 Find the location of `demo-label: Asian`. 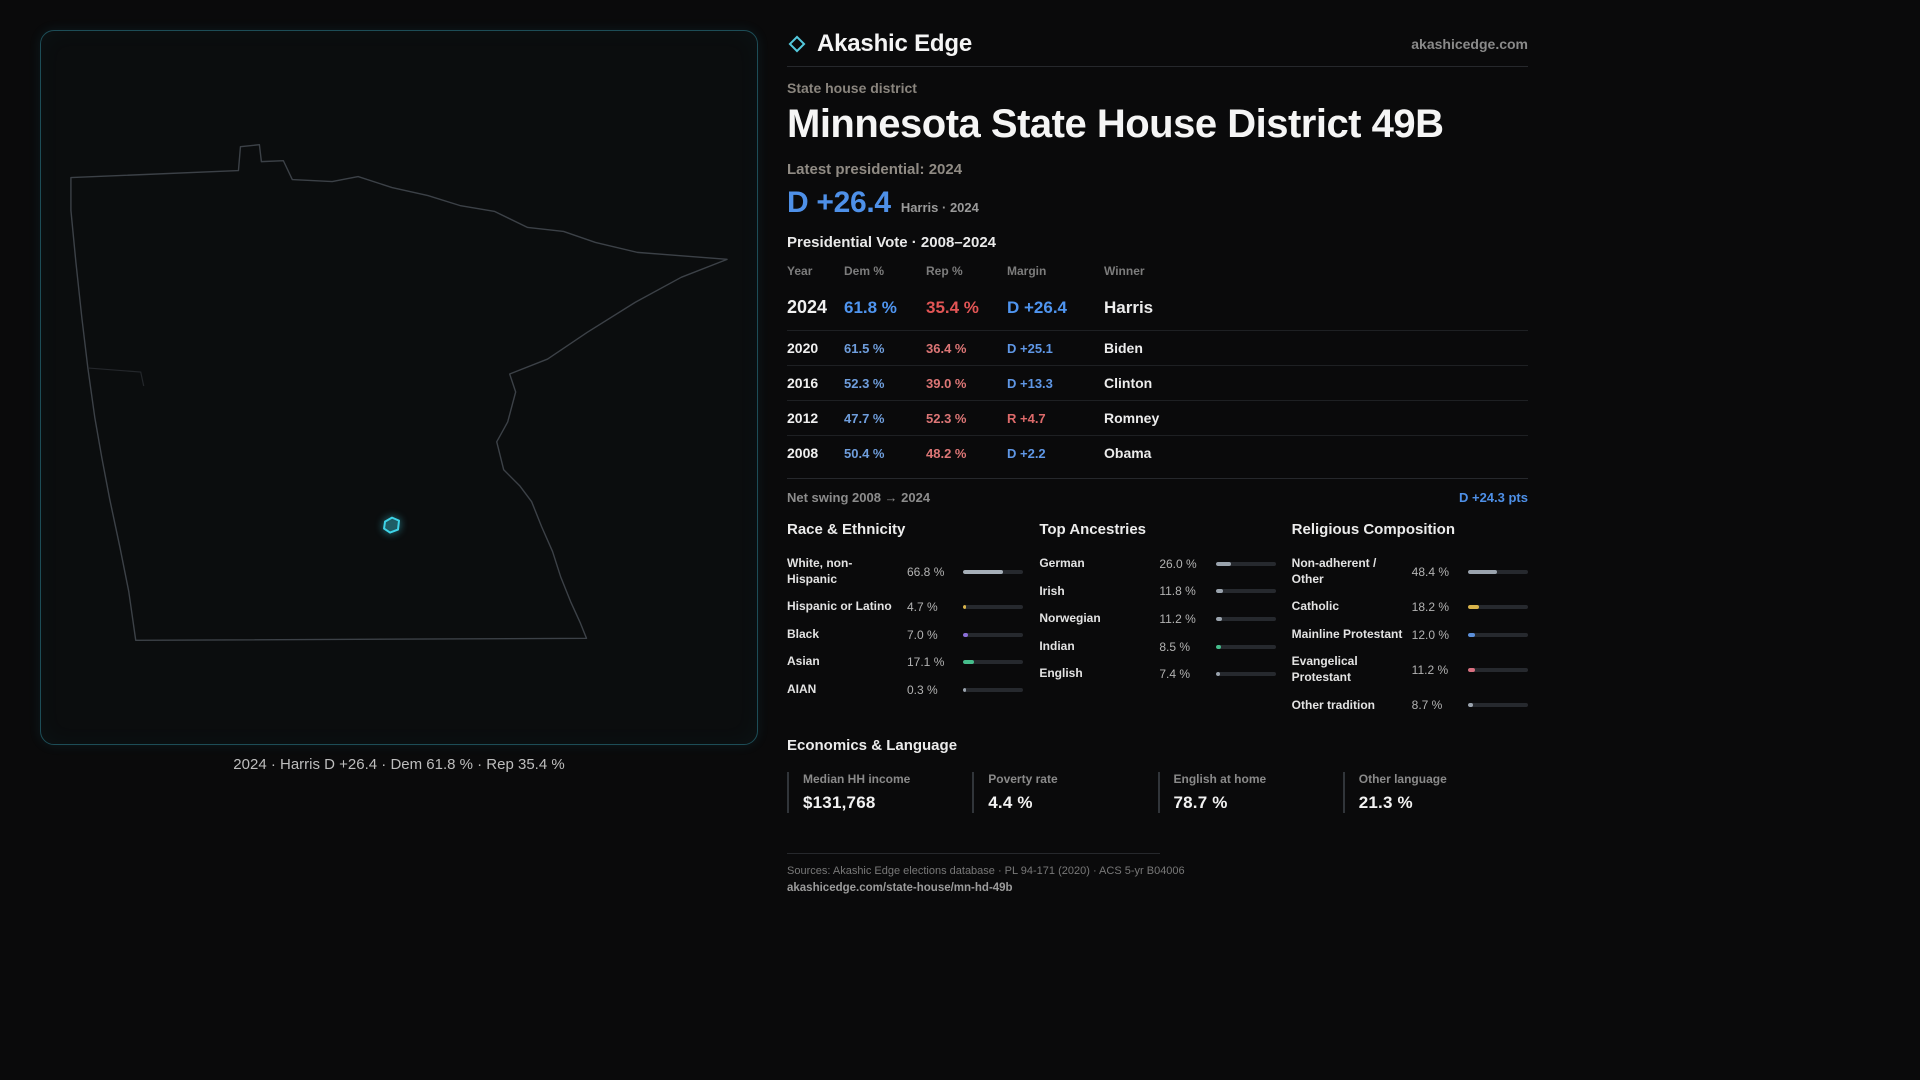

demo-label: Asian is located at coordinates (803, 661).